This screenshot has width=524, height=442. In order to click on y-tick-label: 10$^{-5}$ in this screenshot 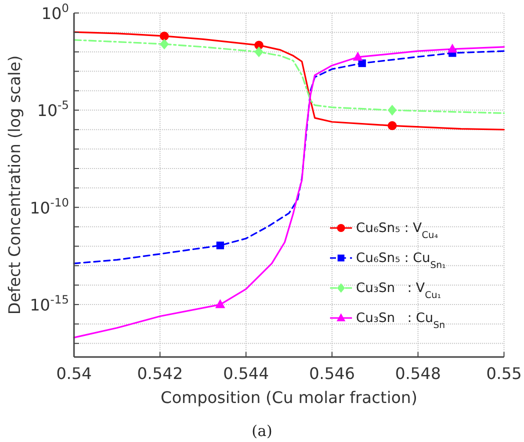, I will do `click(53, 109)`.